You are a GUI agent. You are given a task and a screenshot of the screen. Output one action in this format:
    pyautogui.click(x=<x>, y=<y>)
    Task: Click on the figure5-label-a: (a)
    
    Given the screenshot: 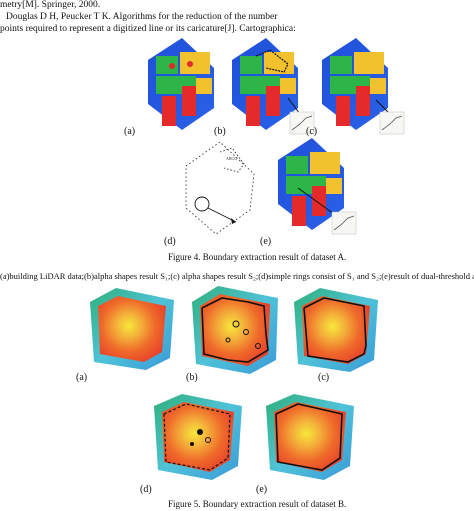 What is the action you would take?
    pyautogui.click(x=82, y=377)
    